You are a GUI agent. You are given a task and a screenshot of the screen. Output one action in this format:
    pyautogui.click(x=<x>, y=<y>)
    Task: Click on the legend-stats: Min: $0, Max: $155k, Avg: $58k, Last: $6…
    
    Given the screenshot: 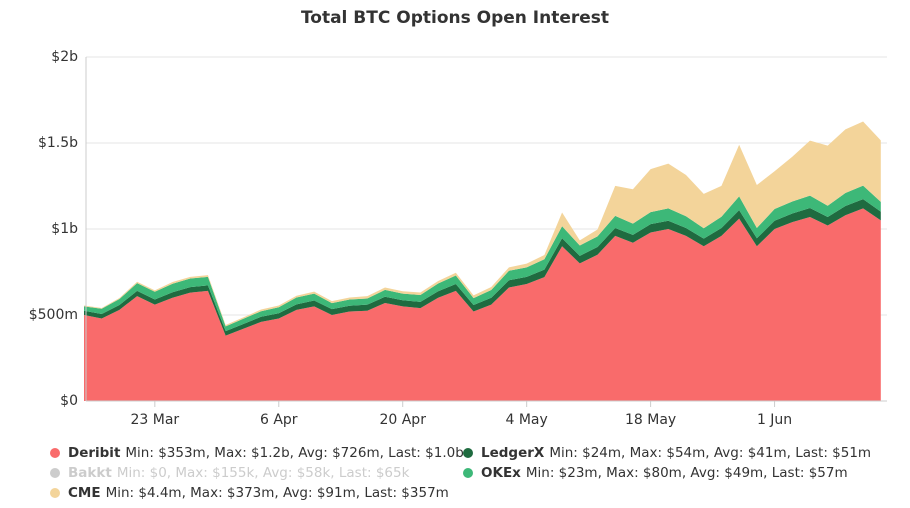 What is the action you would take?
    pyautogui.click(x=263, y=473)
    